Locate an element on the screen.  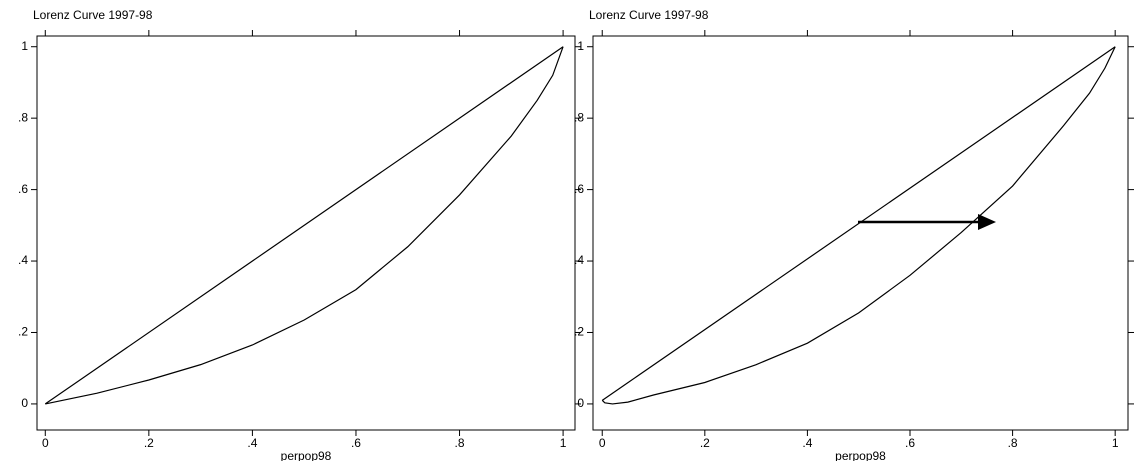
arrow-annotation is located at coordinates (927, 222).